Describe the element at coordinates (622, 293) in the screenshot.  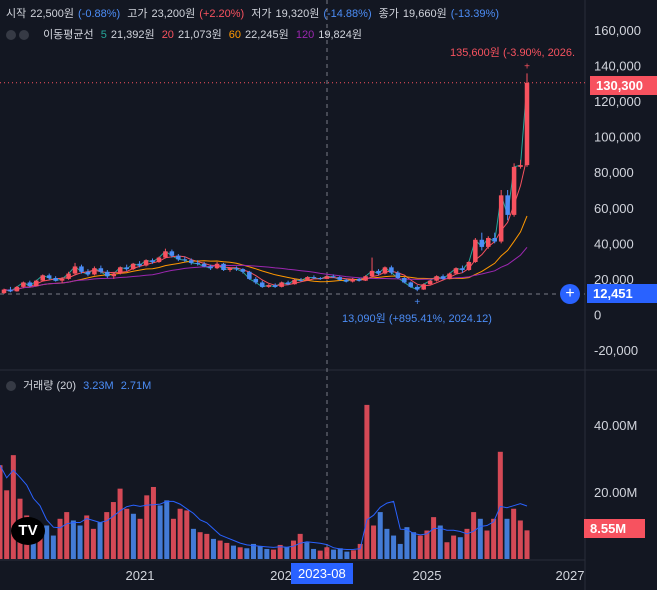
I see `cursor-price-tag: 12,451` at that location.